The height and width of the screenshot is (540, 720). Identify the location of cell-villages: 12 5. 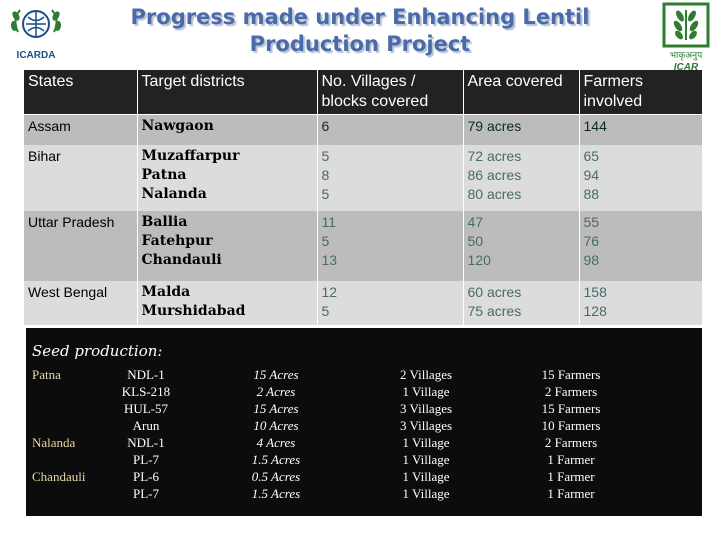
(389, 302).